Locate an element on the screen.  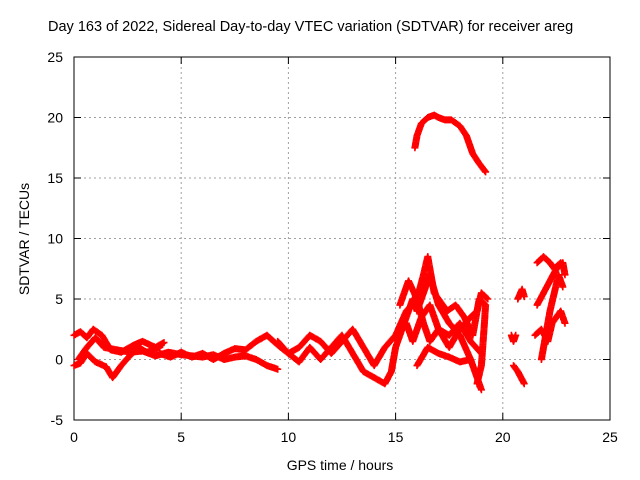
y-tick-label: 25 is located at coordinates (55, 57).